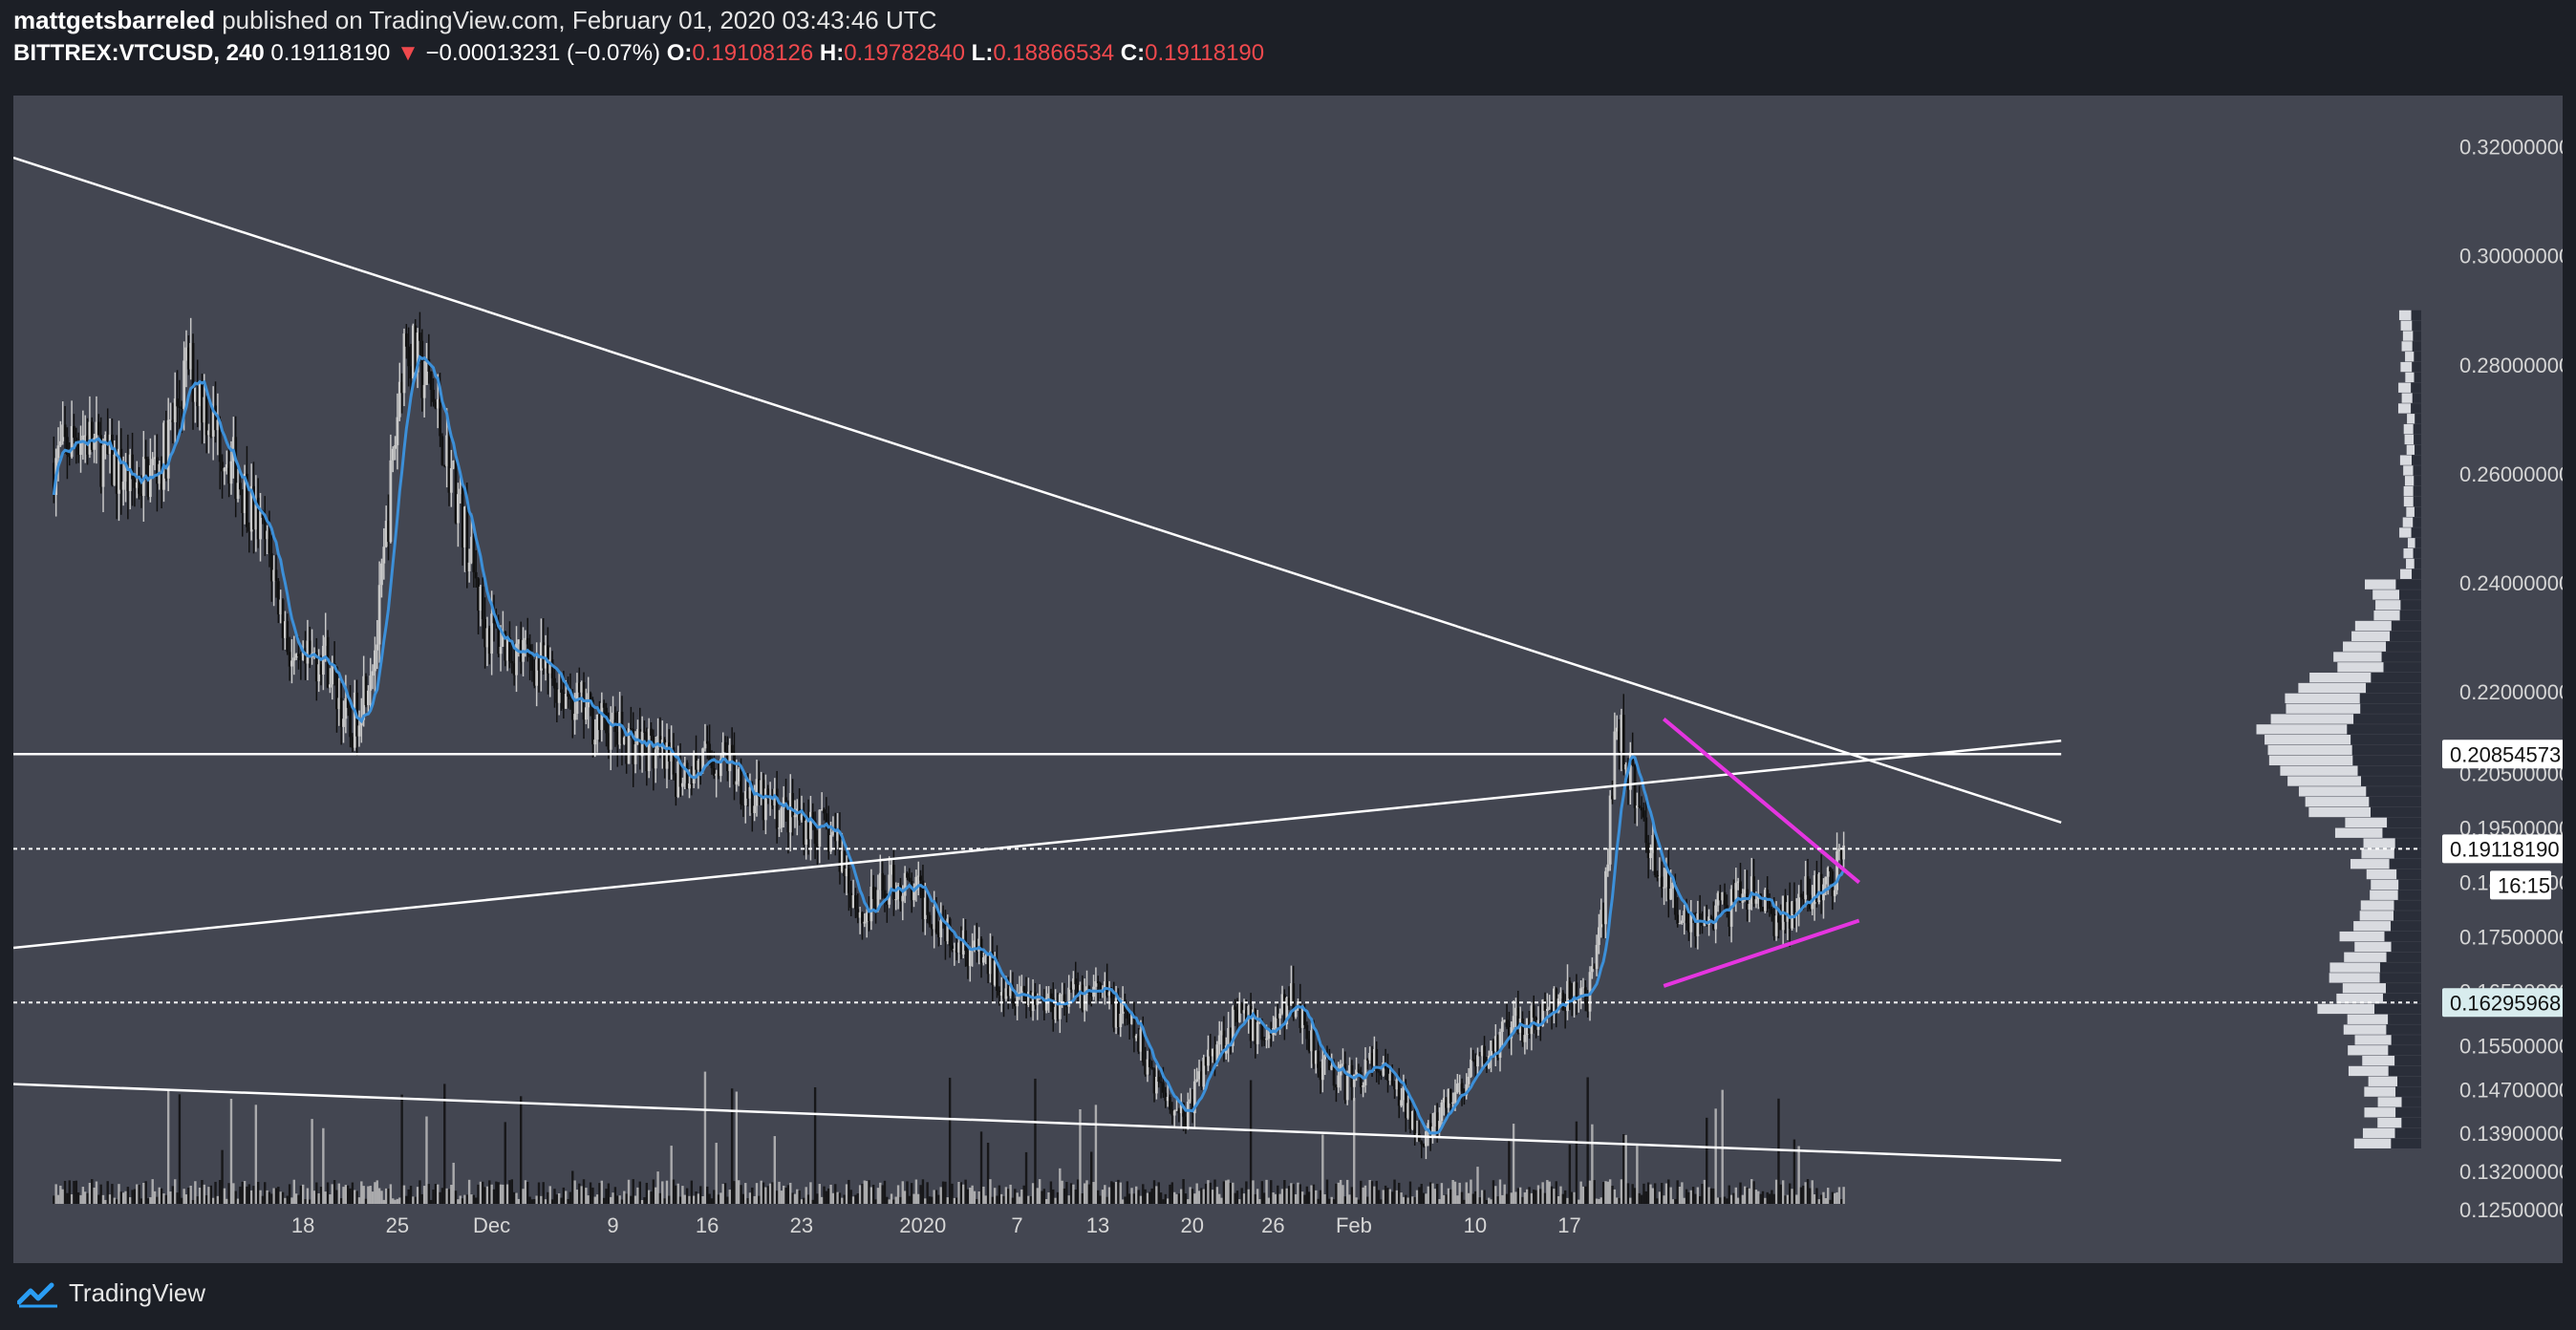  What do you see at coordinates (114, 20) in the screenshot?
I see `author-name: mattgetsbarreled` at bounding box center [114, 20].